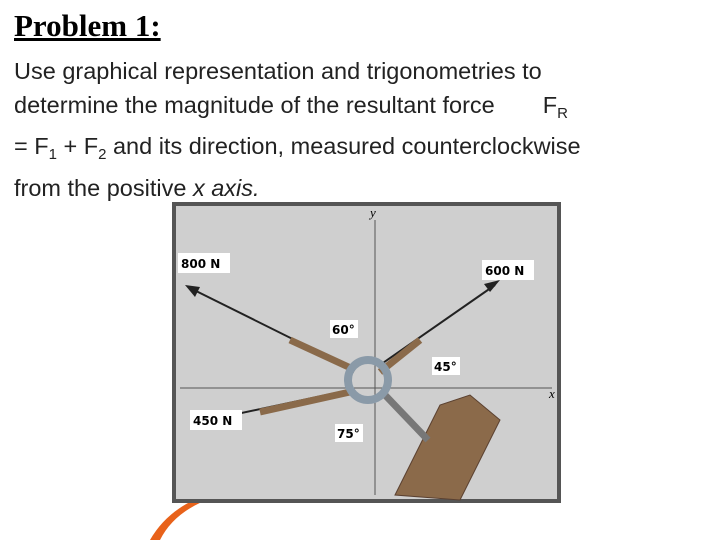  What do you see at coordinates (504, 271) in the screenshot?
I see `force-label: 600 N` at bounding box center [504, 271].